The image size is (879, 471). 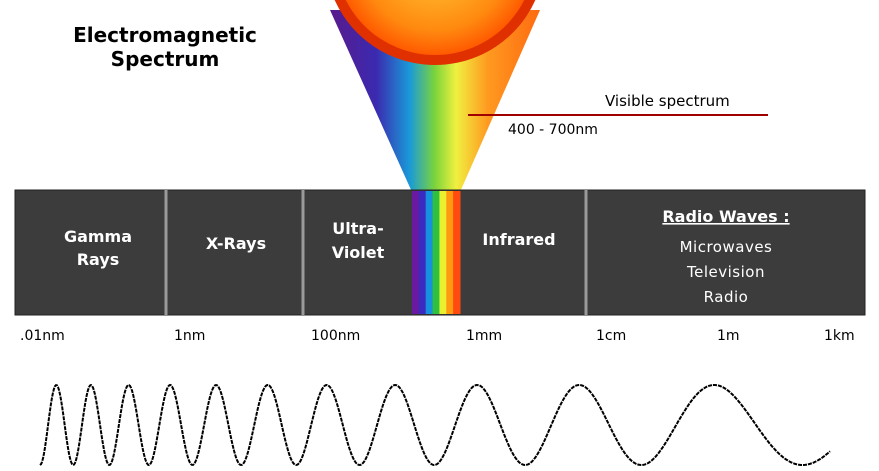 I want to click on band-label: Microwaves, so click(x=726, y=247).